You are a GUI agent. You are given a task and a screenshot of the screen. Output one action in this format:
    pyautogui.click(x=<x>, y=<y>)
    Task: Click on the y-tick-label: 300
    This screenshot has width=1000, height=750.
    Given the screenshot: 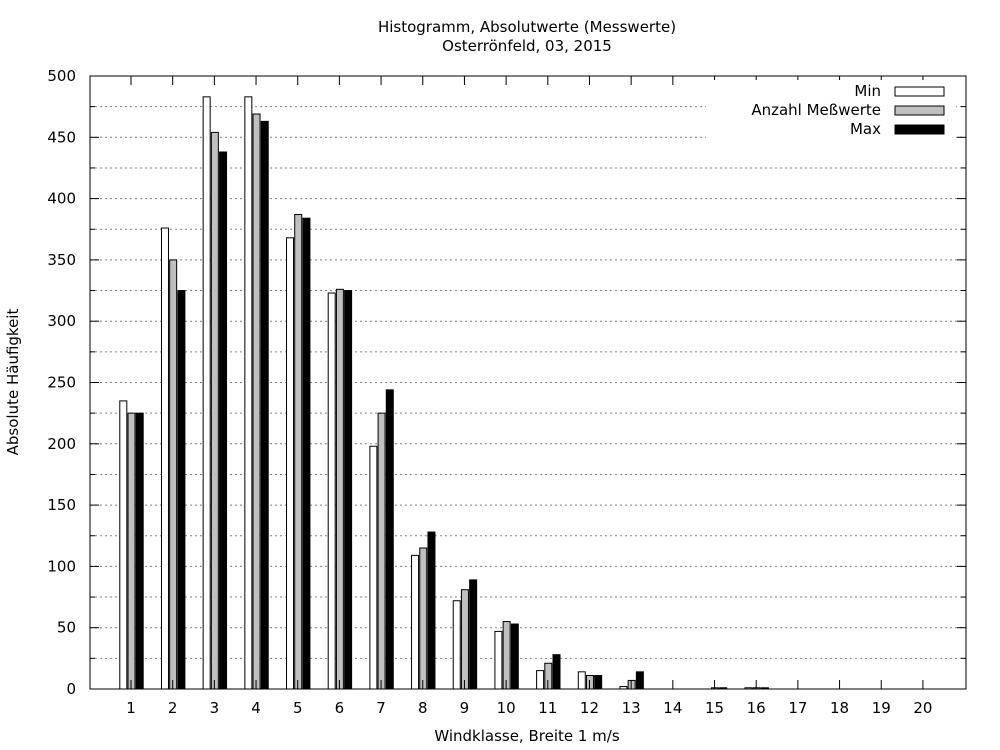 What is the action you would take?
    pyautogui.click(x=61, y=321)
    